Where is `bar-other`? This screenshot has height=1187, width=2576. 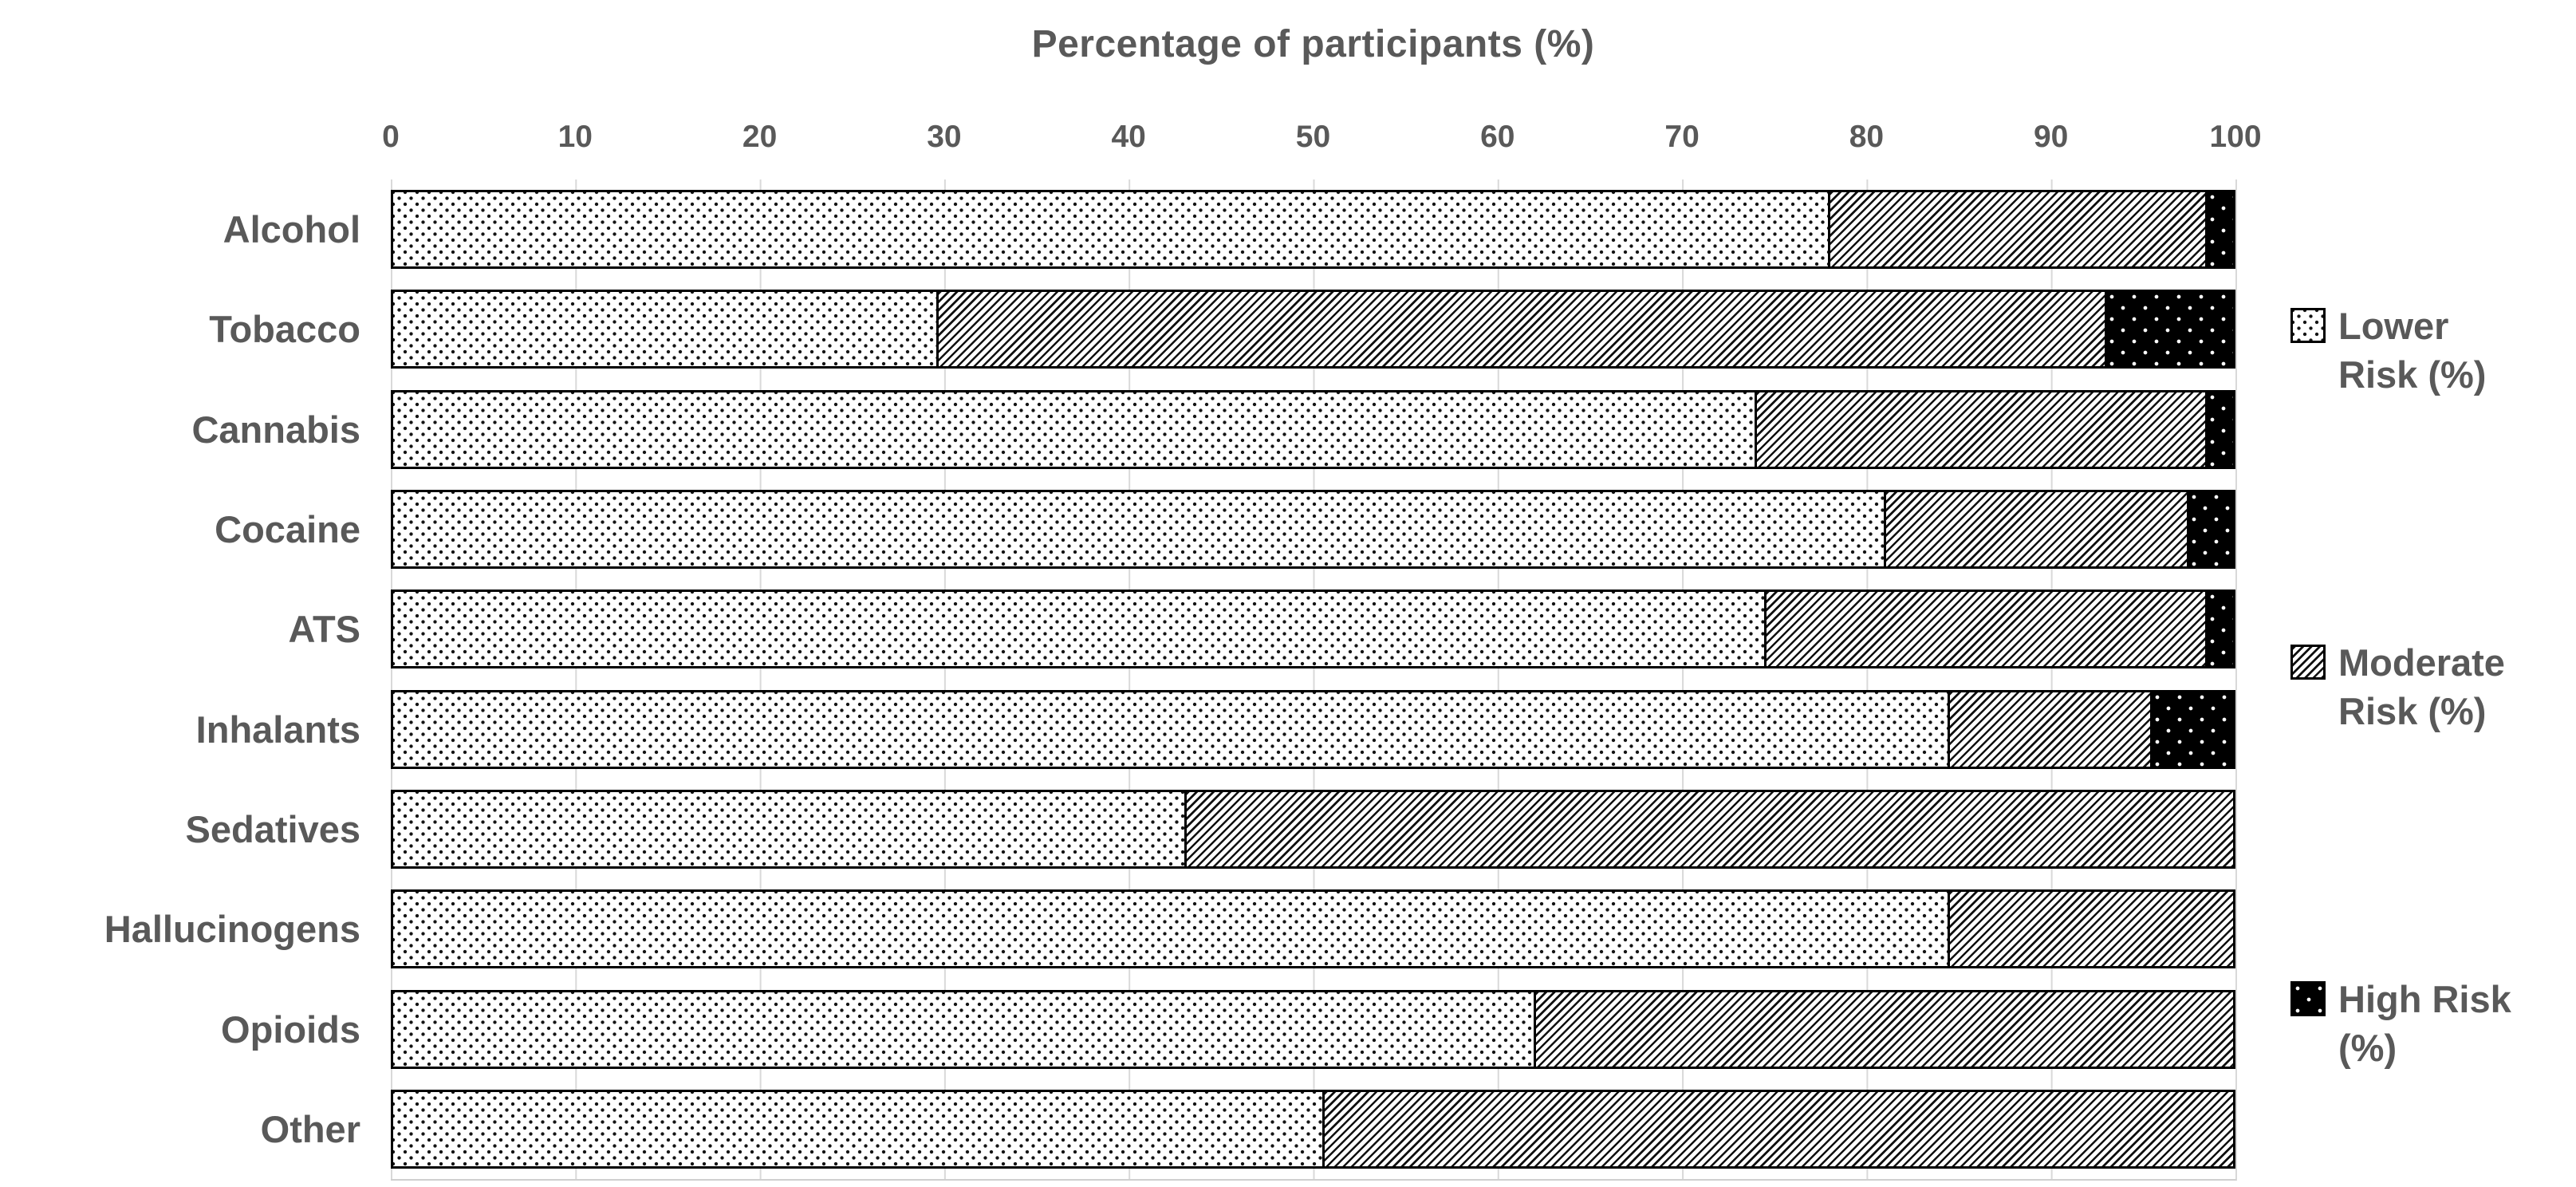
bar-other is located at coordinates (1313, 1129).